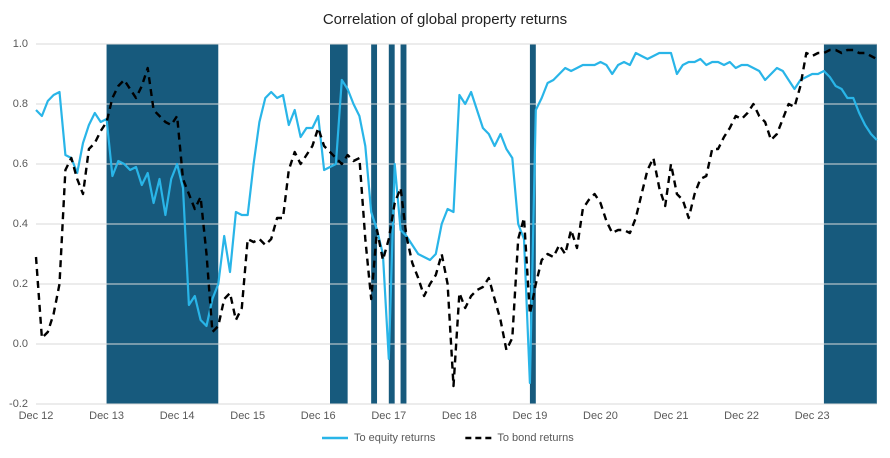 Image resolution: width=890 pixels, height=458 pixels. What do you see at coordinates (812, 416) in the screenshot?
I see `x-tick-label: Dec 23` at bounding box center [812, 416].